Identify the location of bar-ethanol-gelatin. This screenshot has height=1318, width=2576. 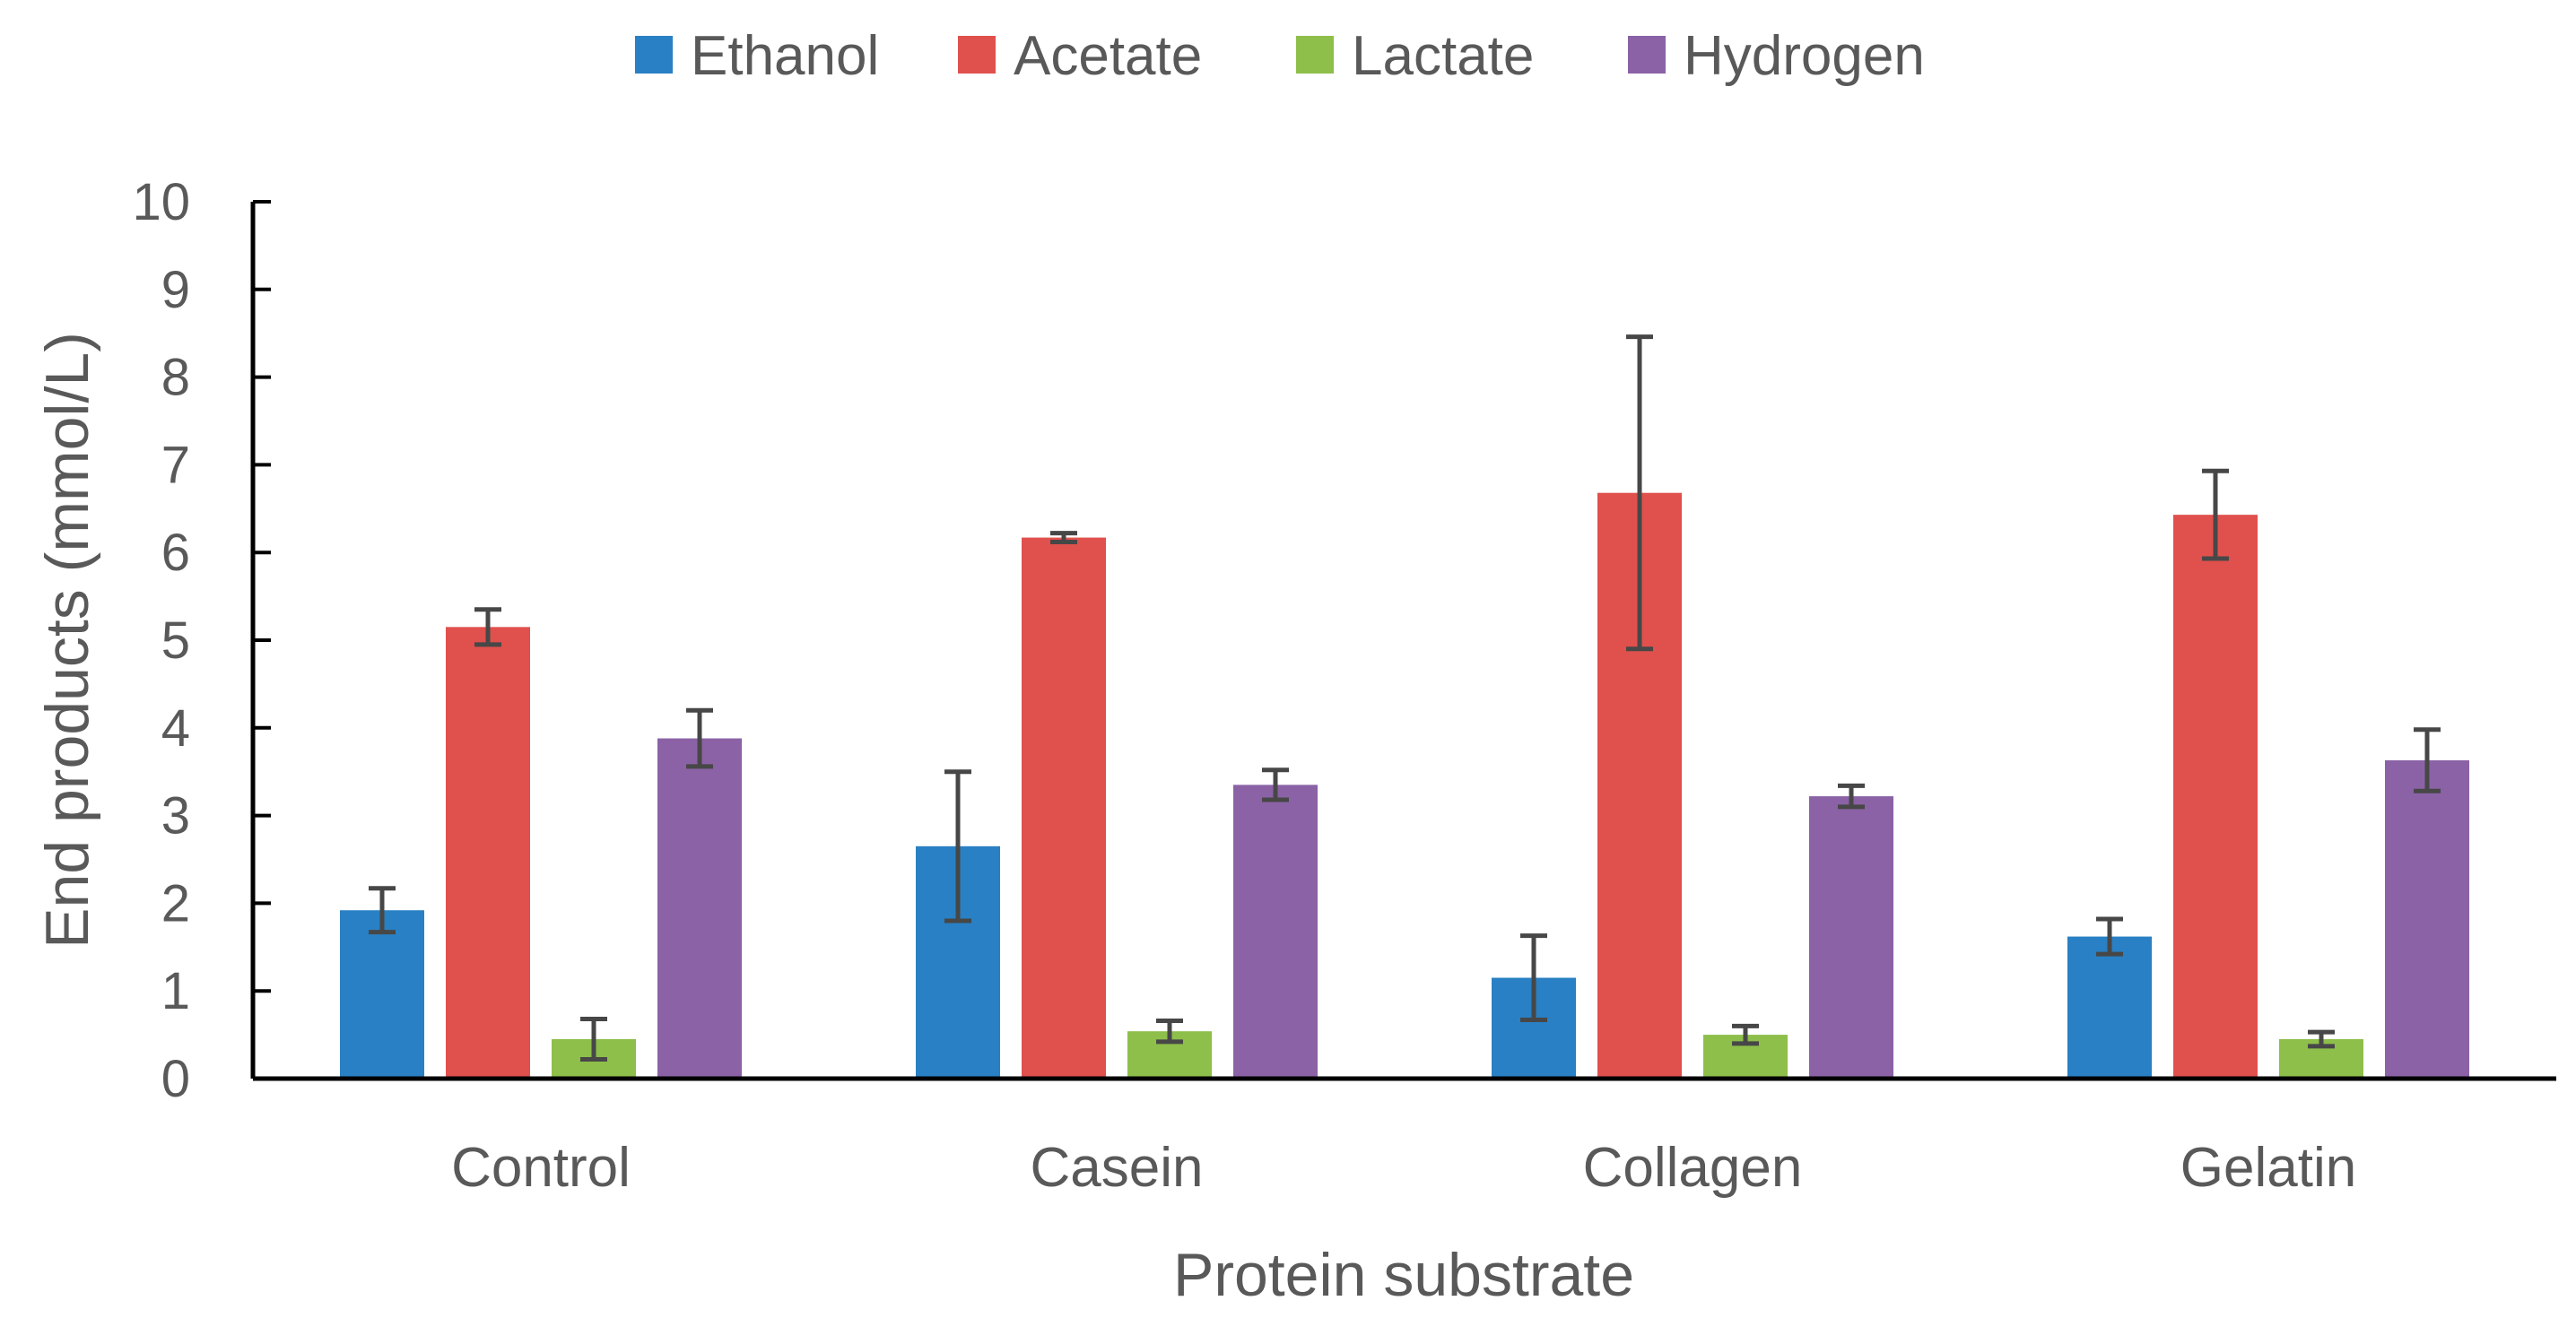
(2109, 1008).